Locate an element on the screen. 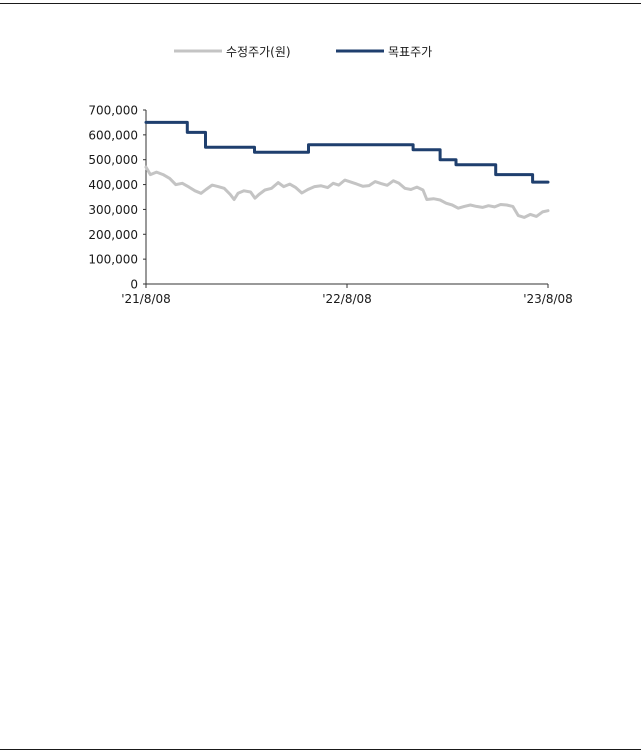 The width and height of the screenshot is (641, 753). x-axis-tick-label: '23/8/08 is located at coordinates (548, 299).